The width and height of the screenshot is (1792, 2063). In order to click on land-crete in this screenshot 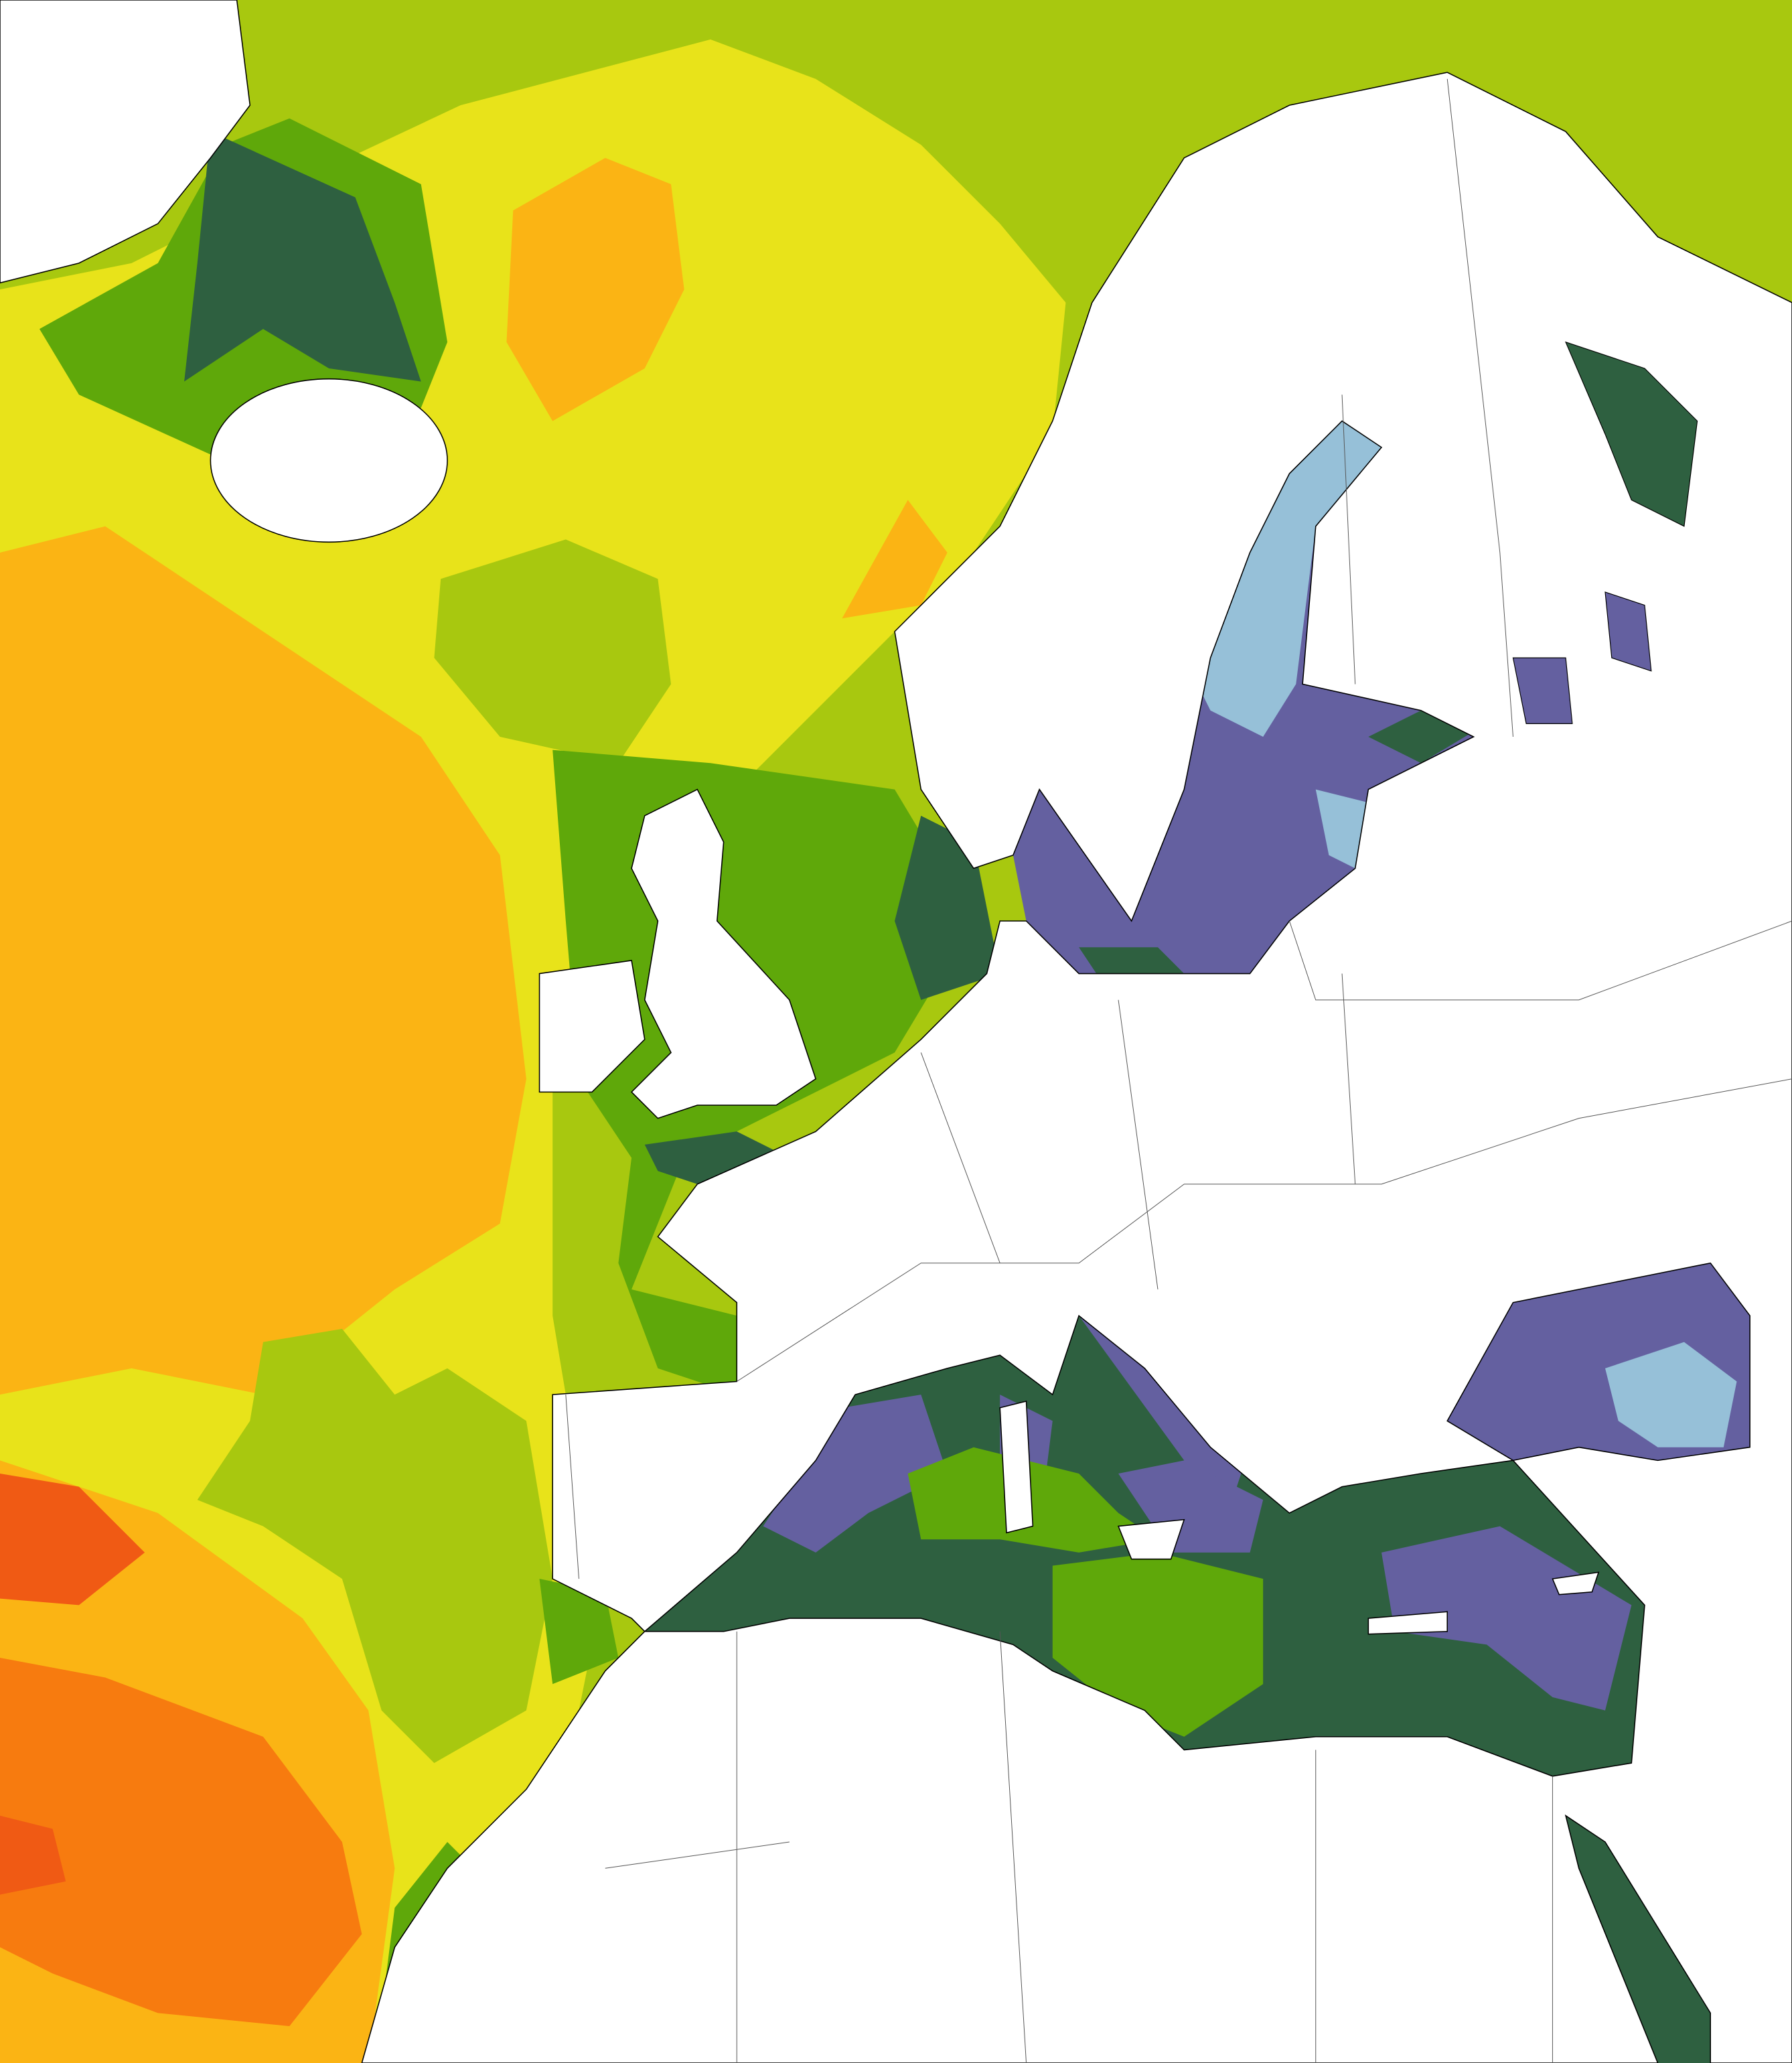, I will do `click(1407, 1623)`.